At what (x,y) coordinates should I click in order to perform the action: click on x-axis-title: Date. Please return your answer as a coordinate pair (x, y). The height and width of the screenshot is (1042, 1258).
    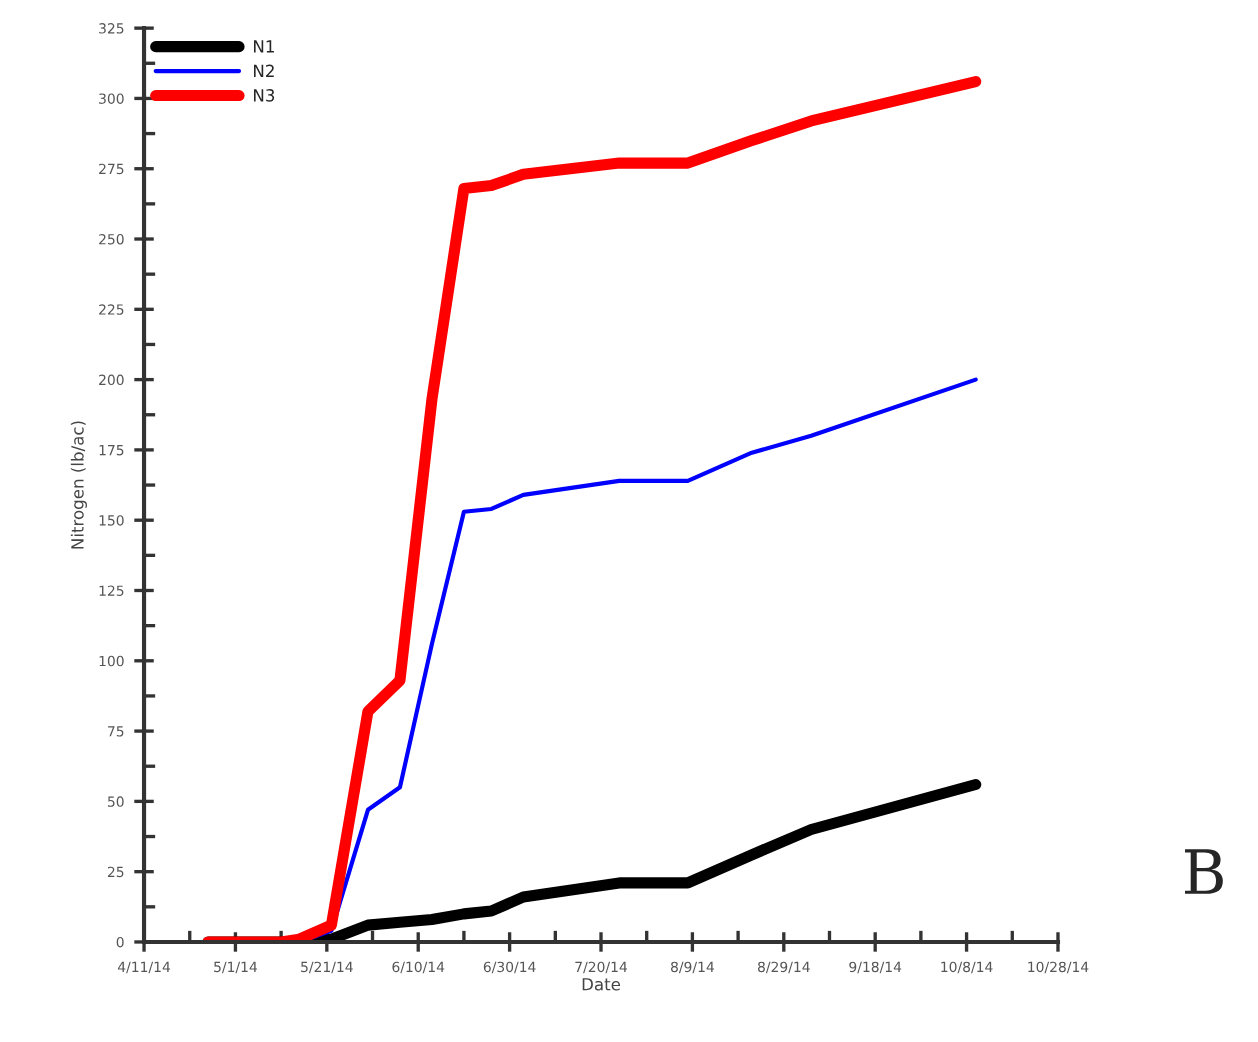
    Looking at the image, I should click on (601, 984).